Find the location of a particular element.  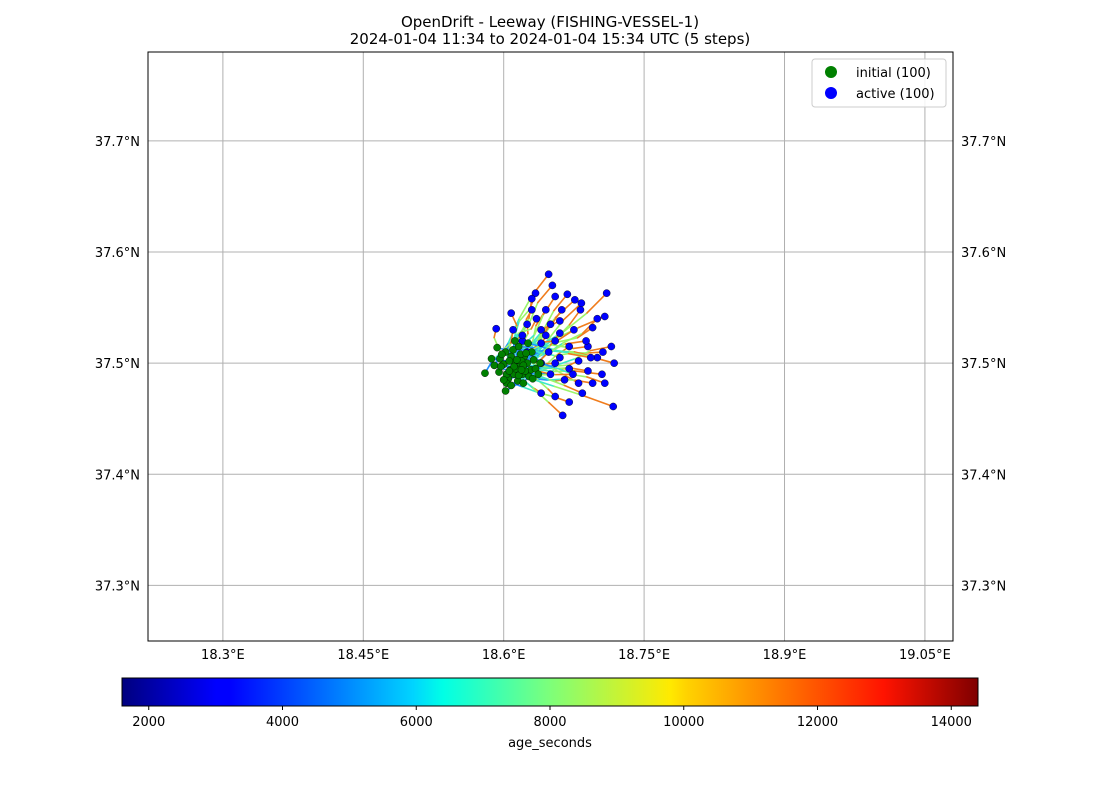

y-tick-label-left: 37.3°N is located at coordinates (117, 586).